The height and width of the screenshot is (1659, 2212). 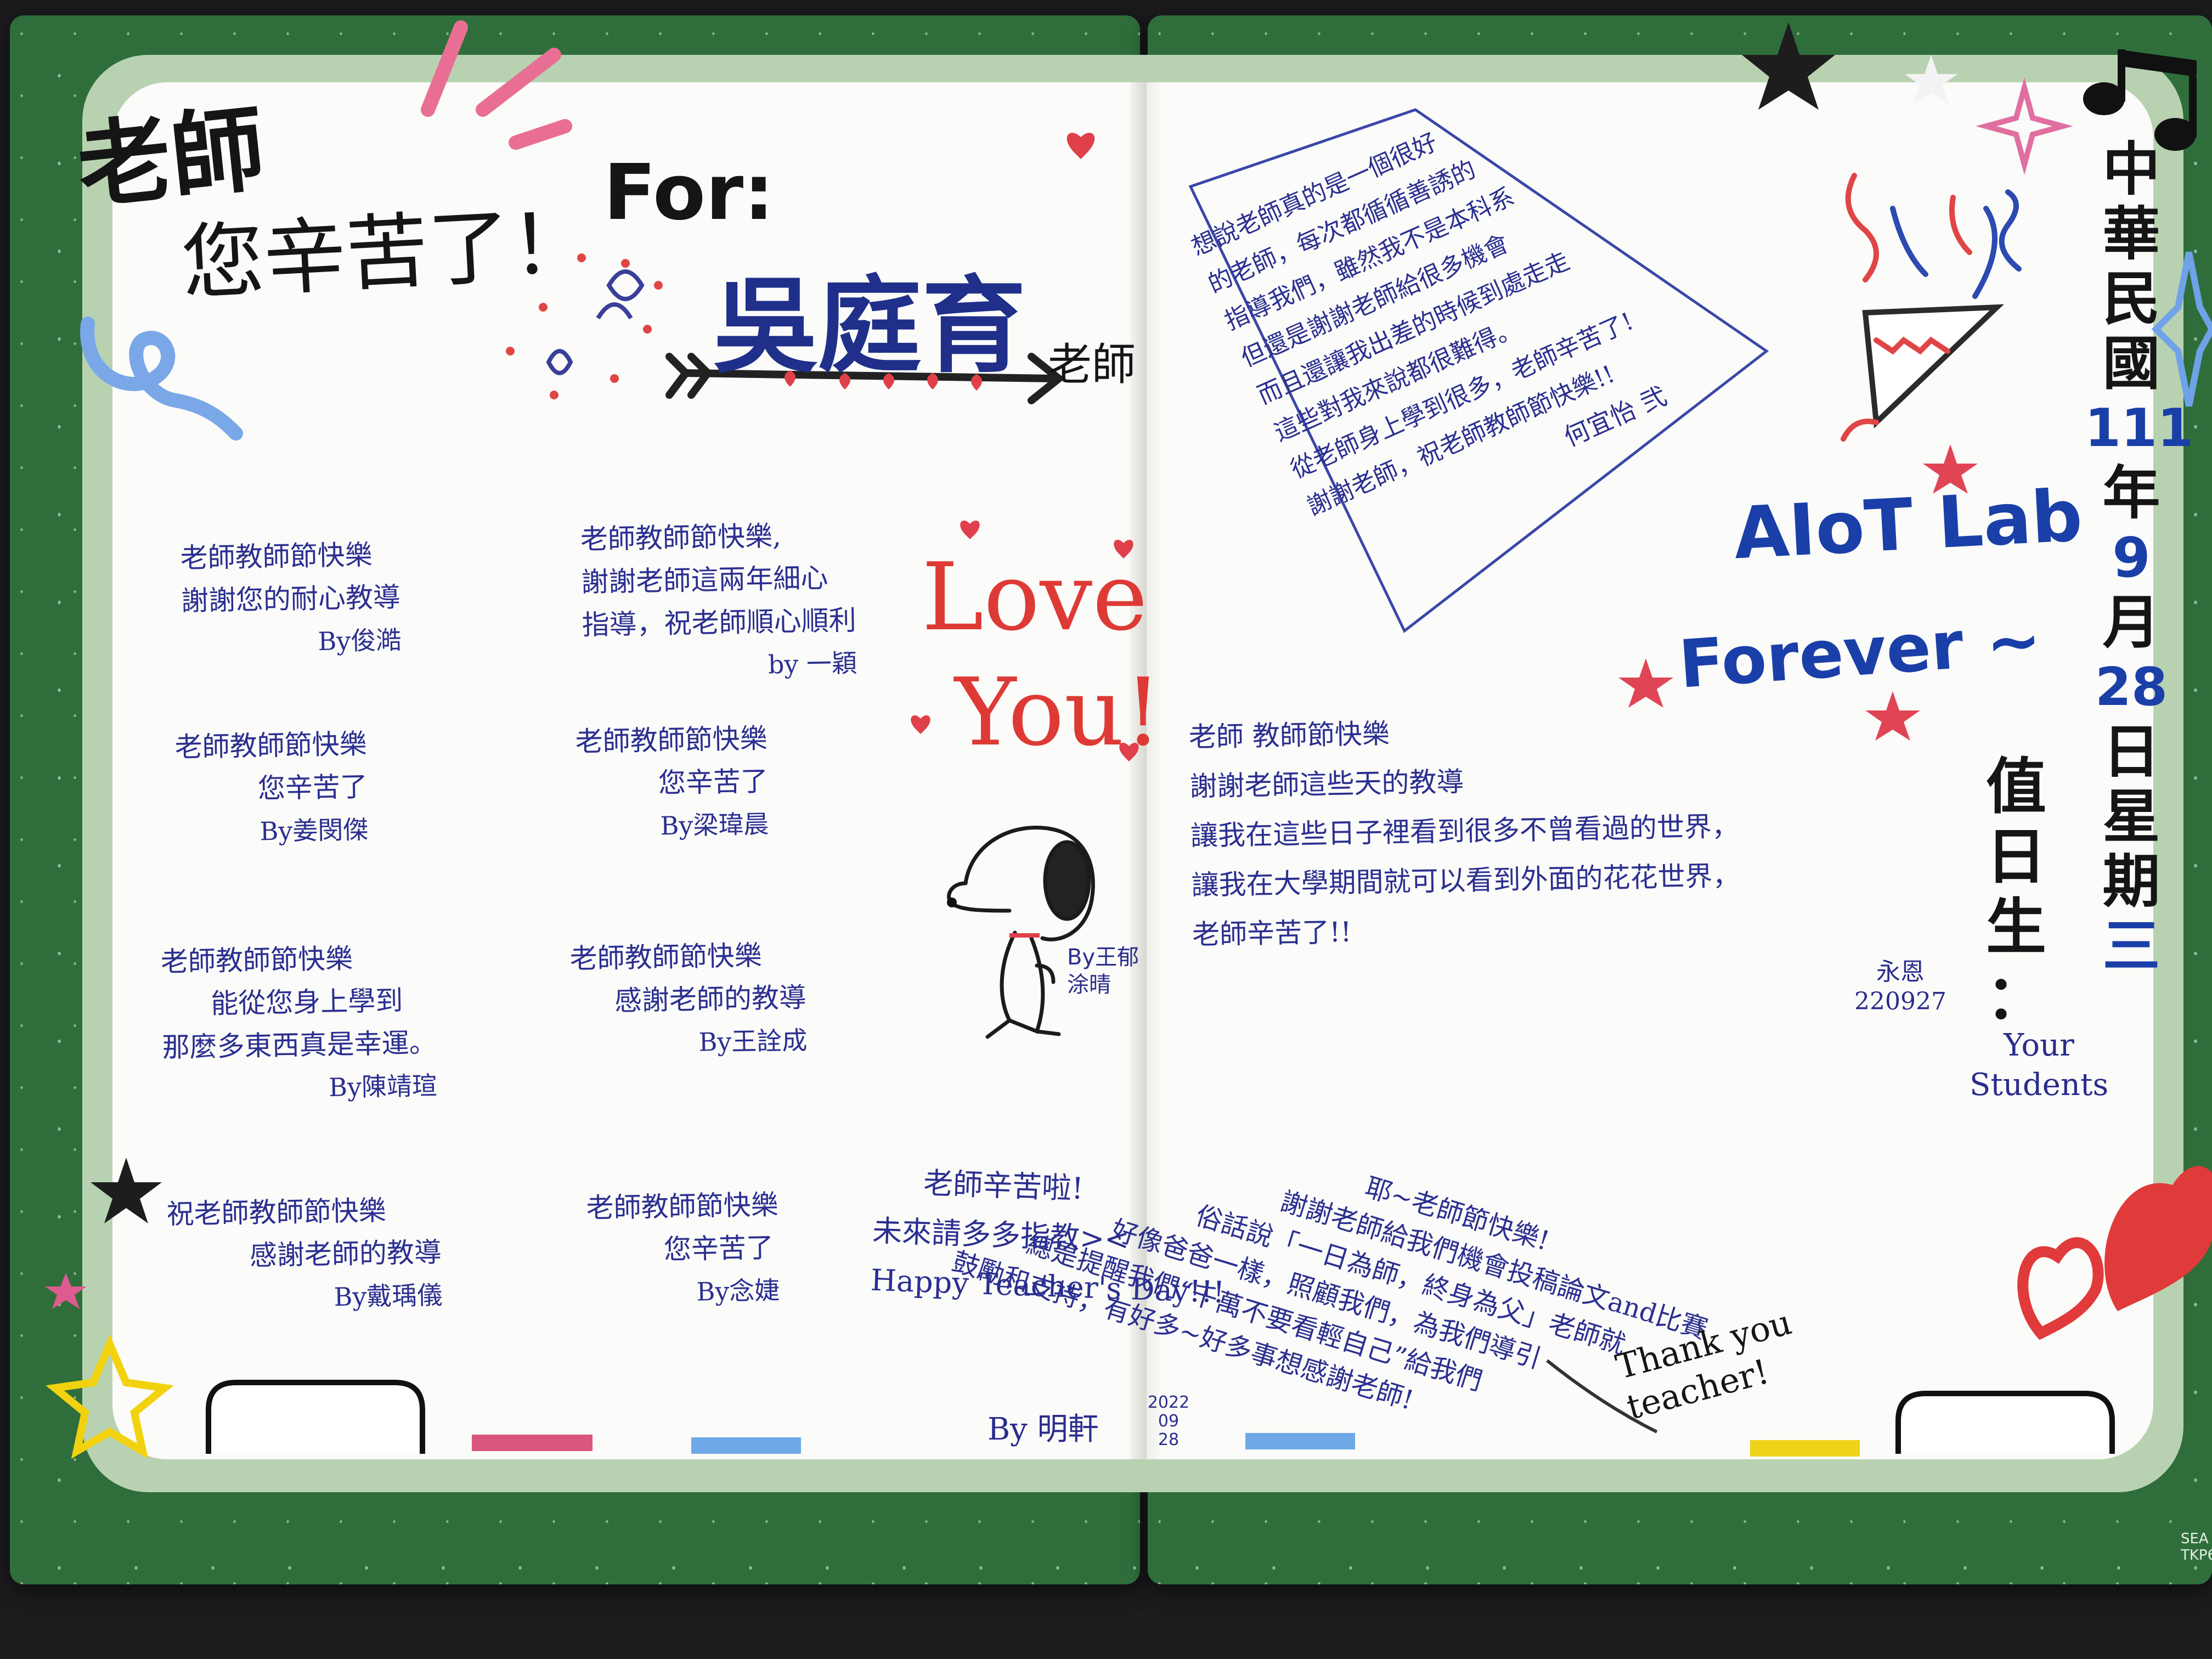 What do you see at coordinates (2060, 1288) in the screenshot?
I see `red-heart-icon` at bounding box center [2060, 1288].